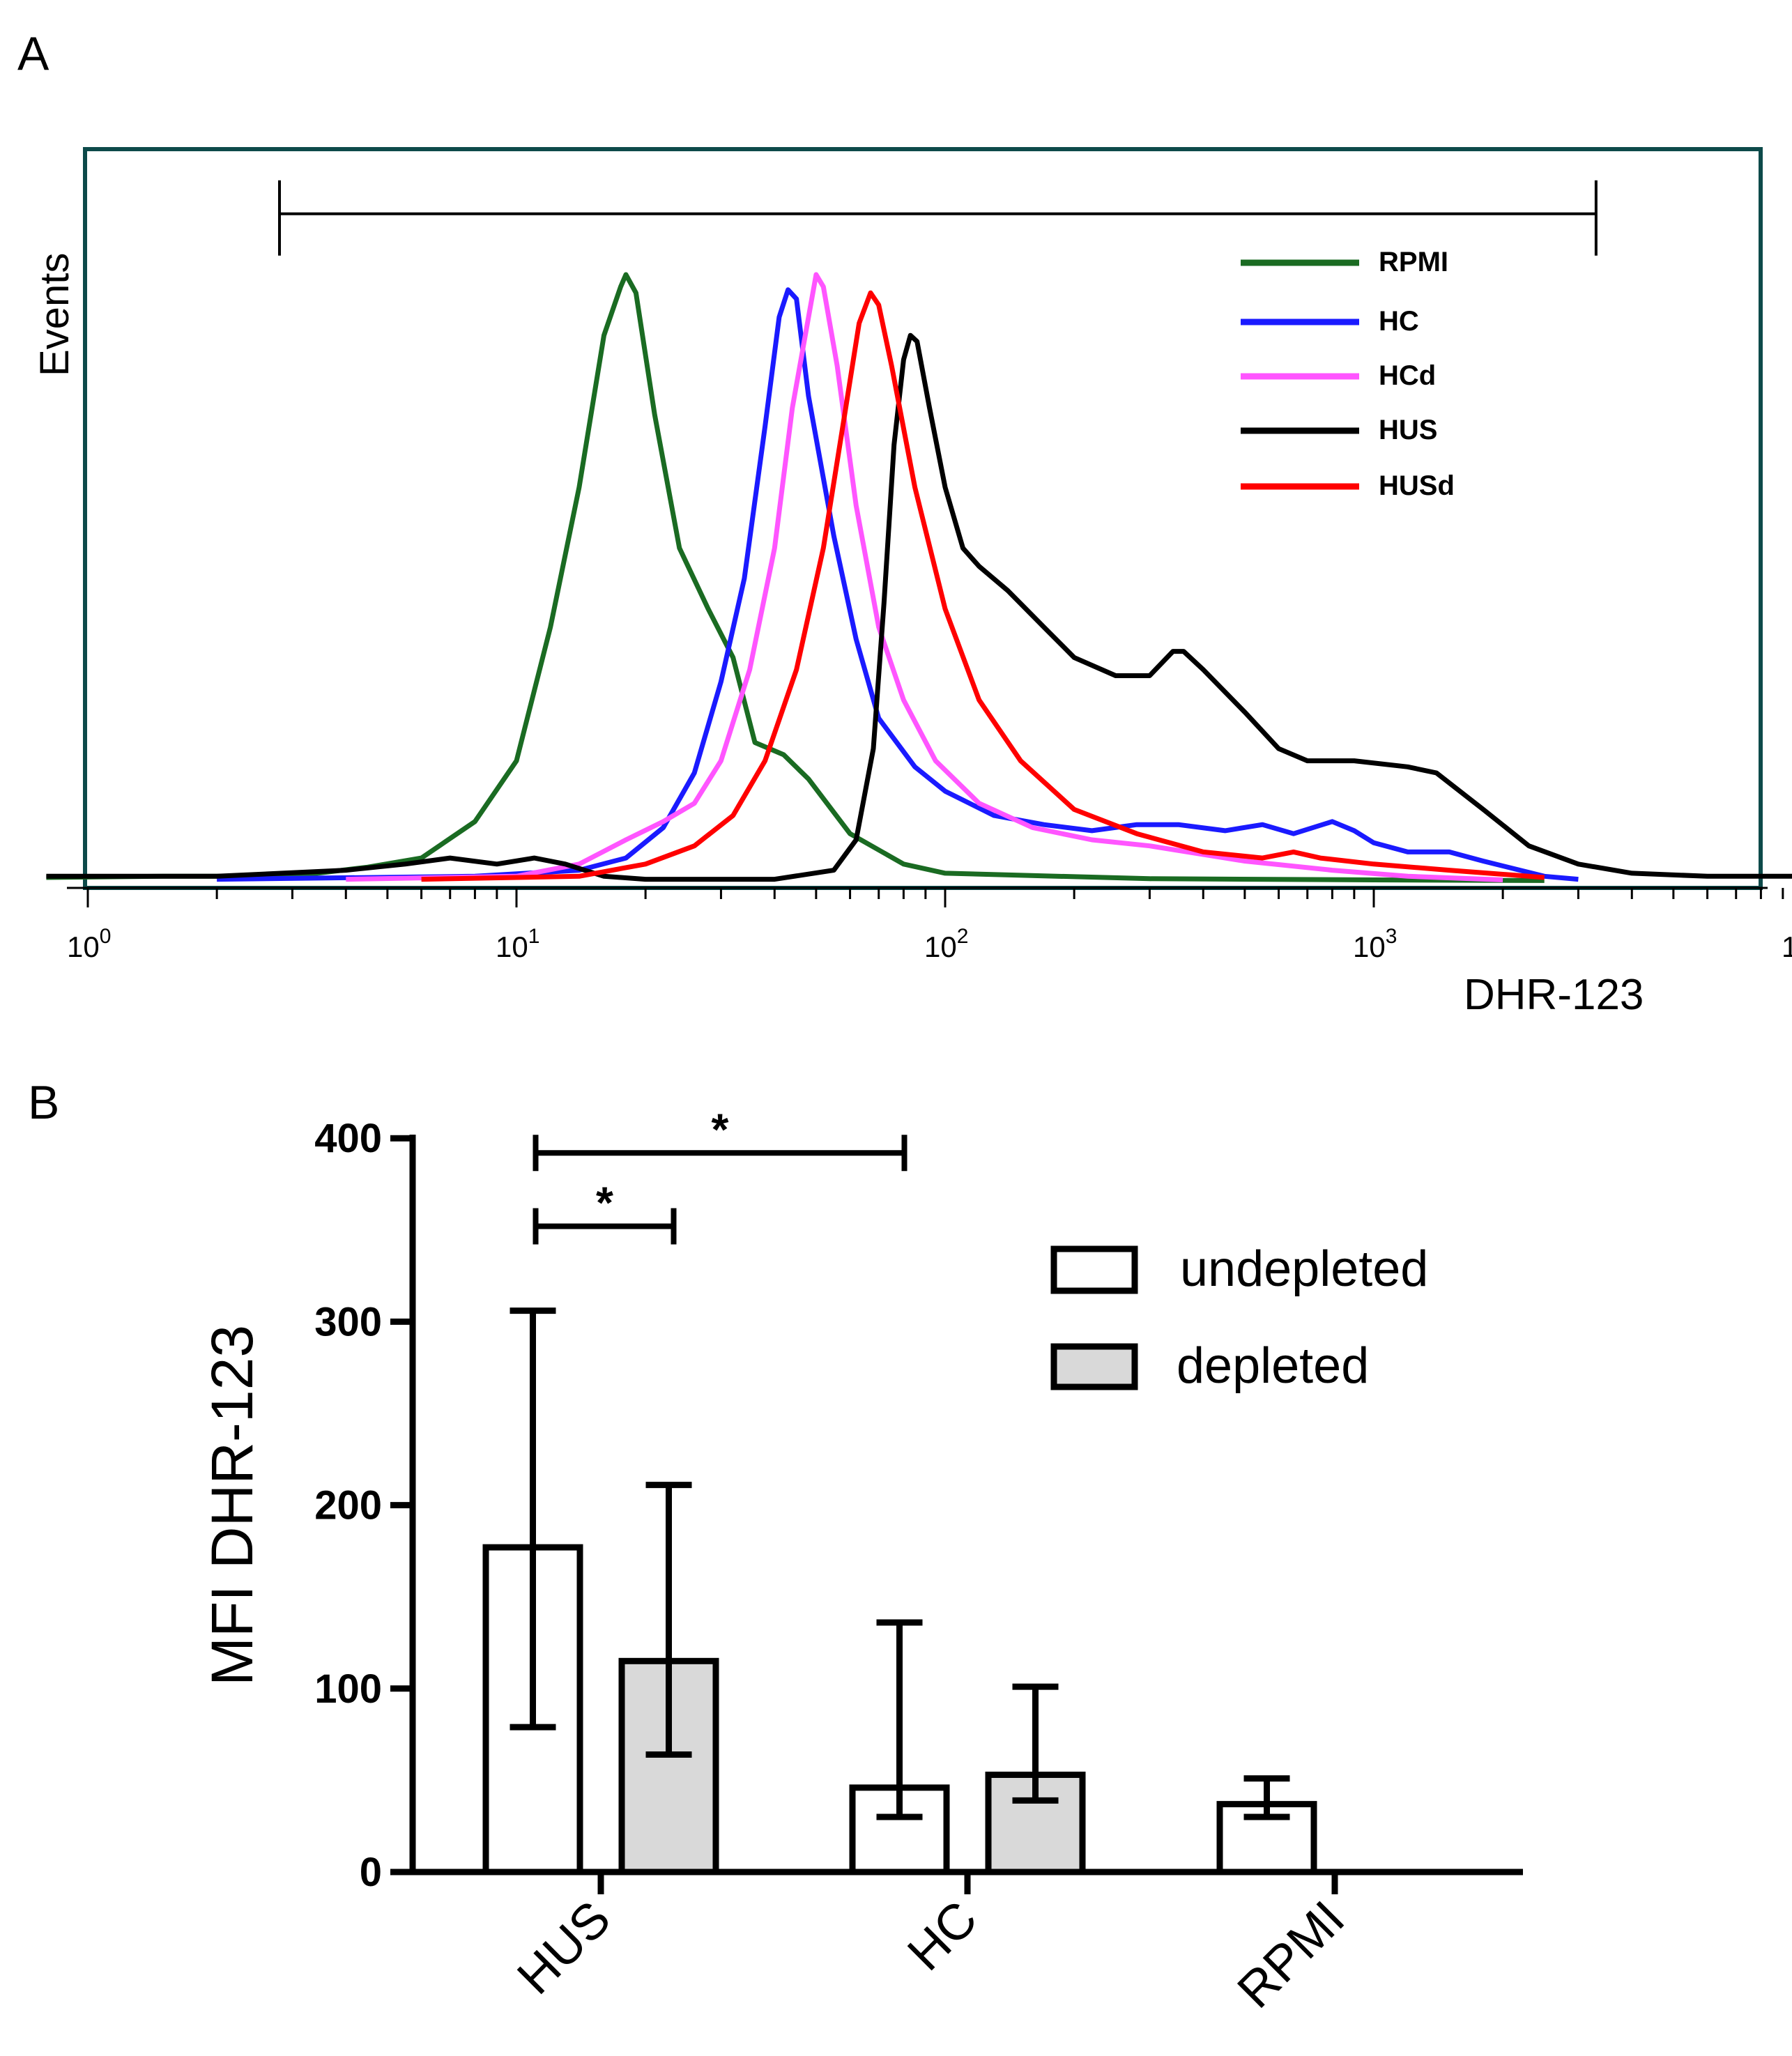 The width and height of the screenshot is (1792, 2056). What do you see at coordinates (1375, 944) in the screenshot?
I see `x-tick-label: 10³` at bounding box center [1375, 944].